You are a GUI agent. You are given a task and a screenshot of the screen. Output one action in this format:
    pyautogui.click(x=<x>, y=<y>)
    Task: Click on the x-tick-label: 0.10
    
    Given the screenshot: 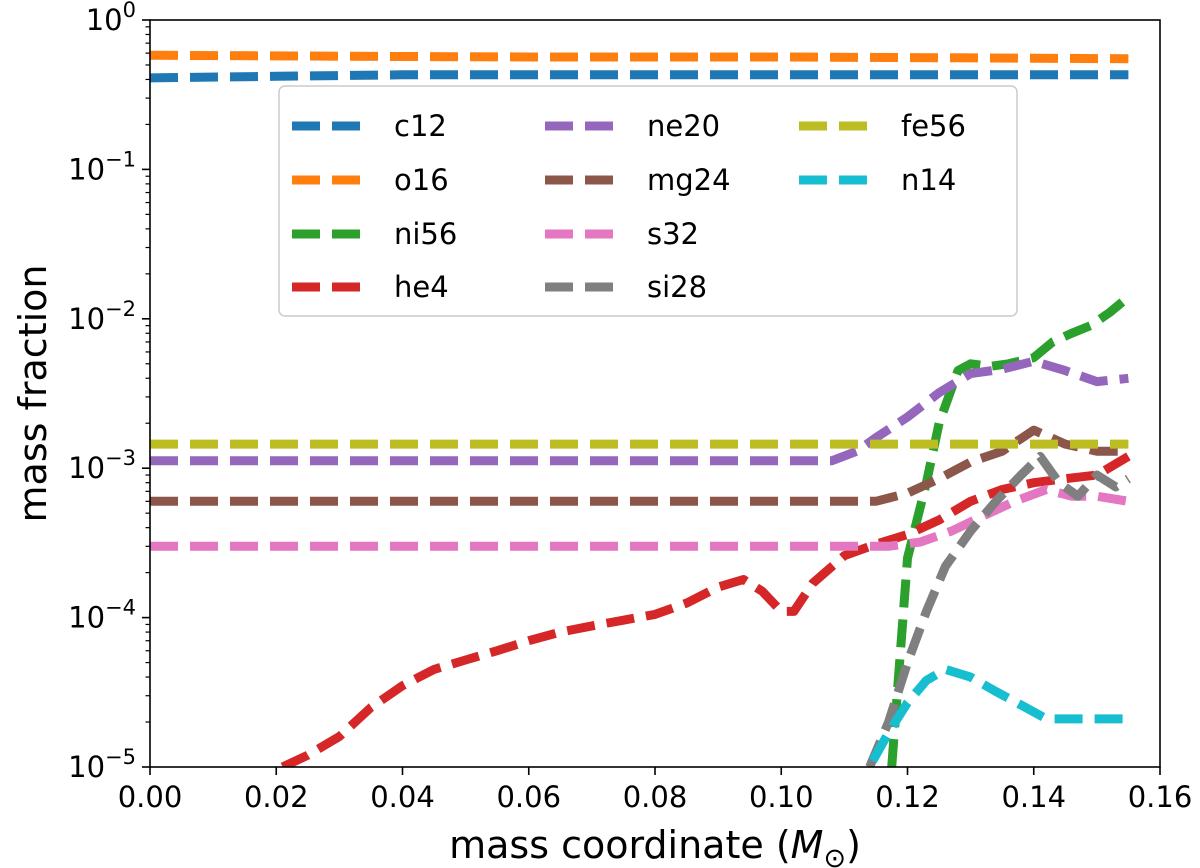 What is the action you would take?
    pyautogui.click(x=781, y=797)
    